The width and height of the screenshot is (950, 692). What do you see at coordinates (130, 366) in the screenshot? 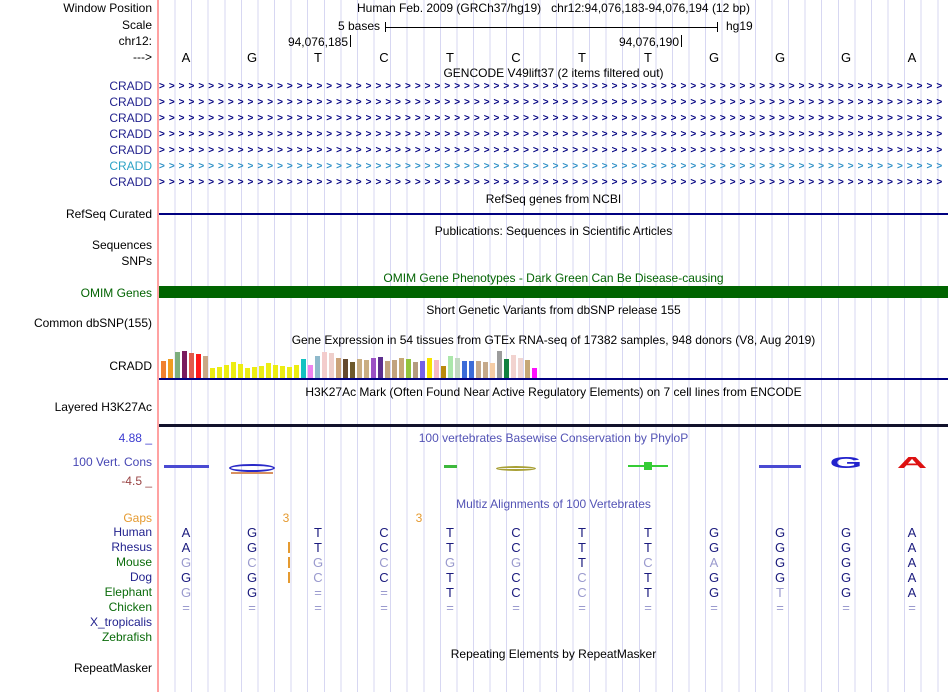
I see `gtex-gene-label: CRADD` at bounding box center [130, 366].